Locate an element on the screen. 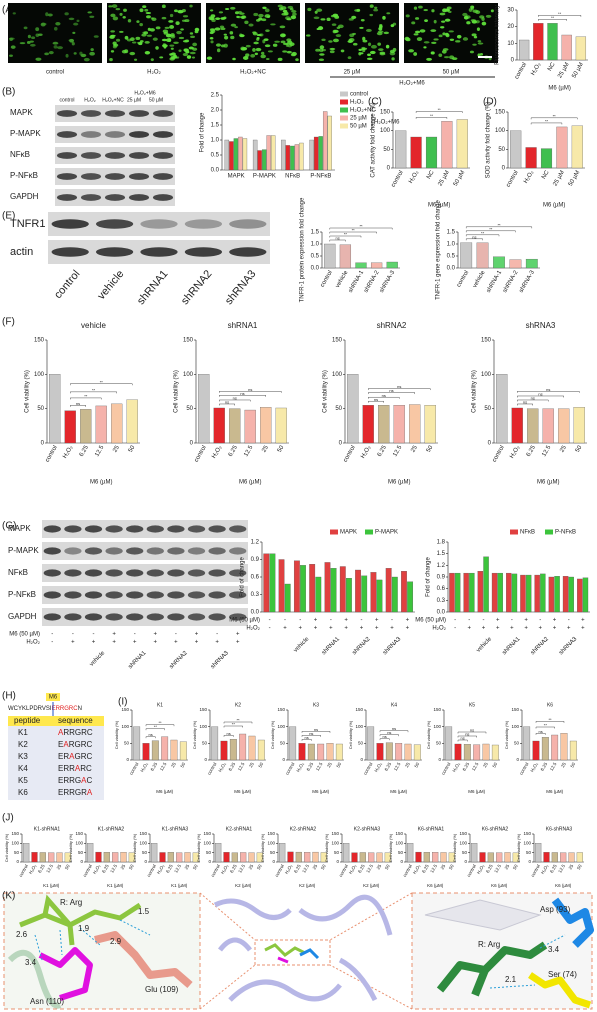 The width and height of the screenshot is (597, 1012). x-tick-label: 25 is located at coordinates (379, 866).